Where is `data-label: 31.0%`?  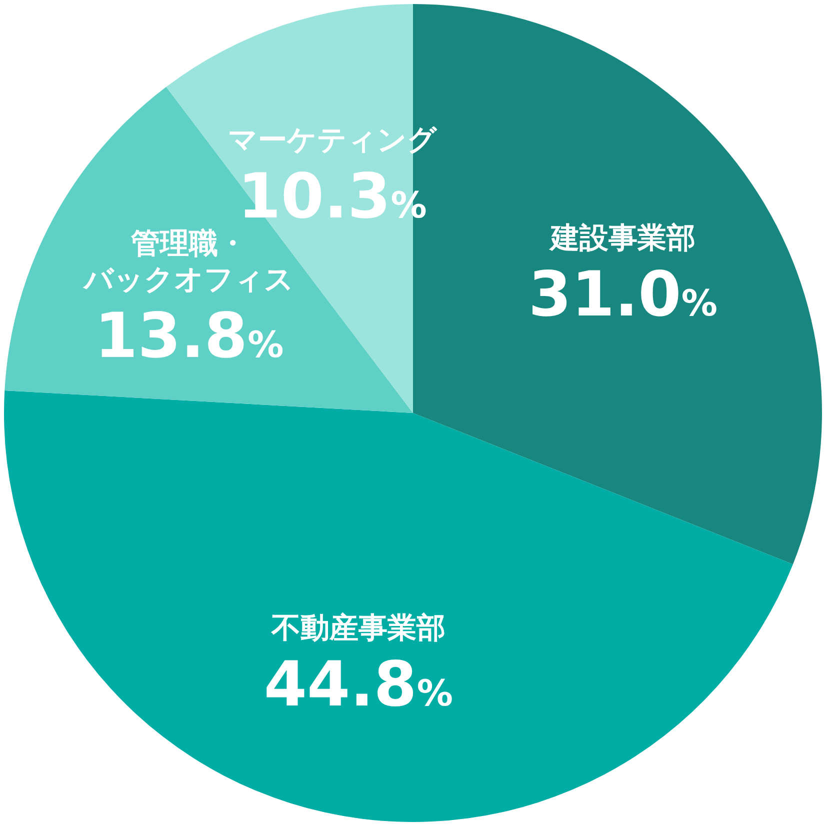
data-label: 31.0% is located at coordinates (623, 294).